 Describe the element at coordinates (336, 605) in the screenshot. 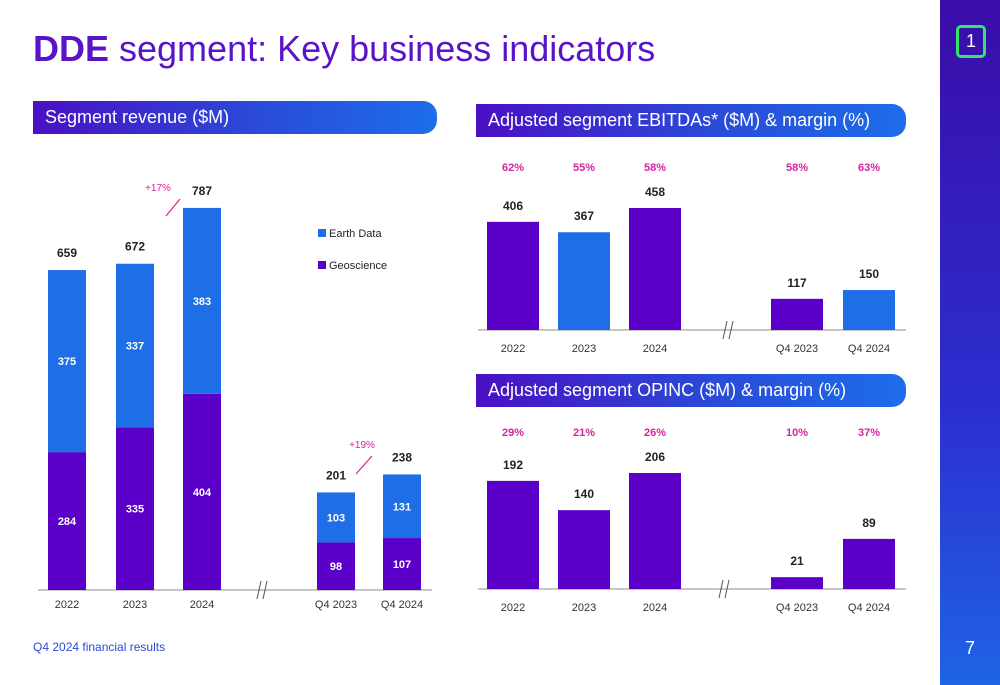

I see `revenue-tick-label: Q4 2023` at that location.